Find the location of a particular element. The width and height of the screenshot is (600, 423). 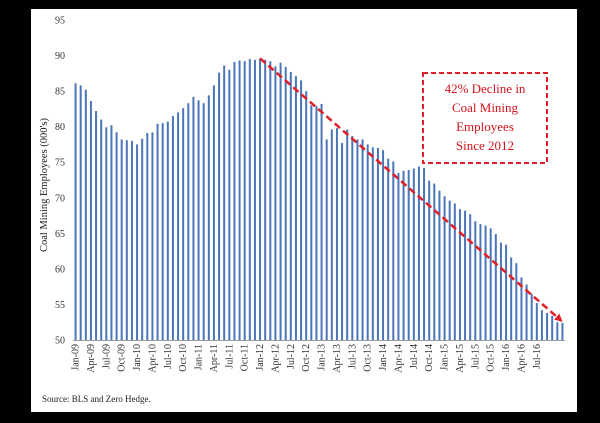

x-tick-label: Apr-13 is located at coordinates (337, 358).